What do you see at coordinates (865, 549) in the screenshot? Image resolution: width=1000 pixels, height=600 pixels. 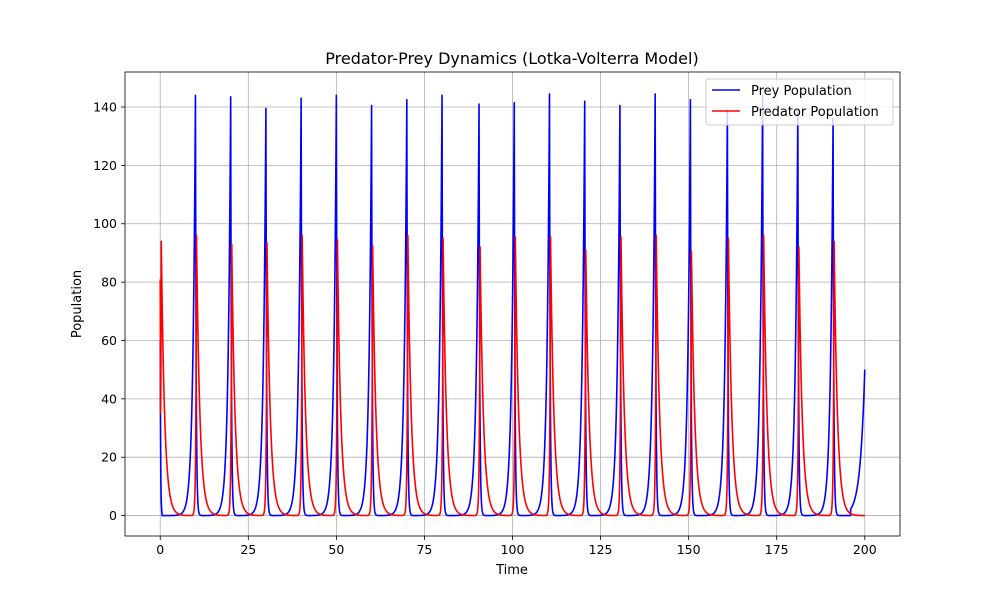 I see `x-tick-label-8: 200` at bounding box center [865, 549].